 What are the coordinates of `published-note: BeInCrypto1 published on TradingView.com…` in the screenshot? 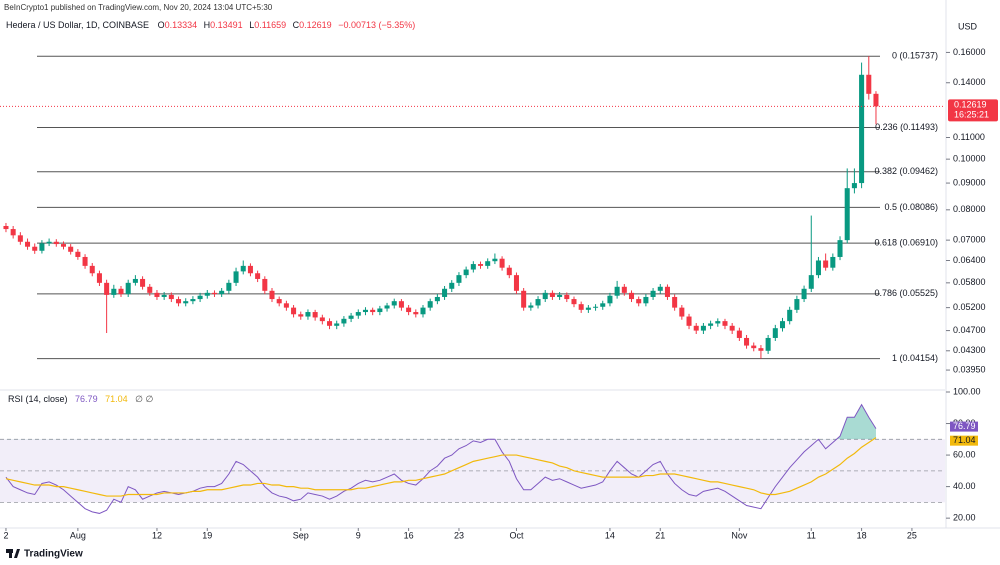 It's located at (138, 7).